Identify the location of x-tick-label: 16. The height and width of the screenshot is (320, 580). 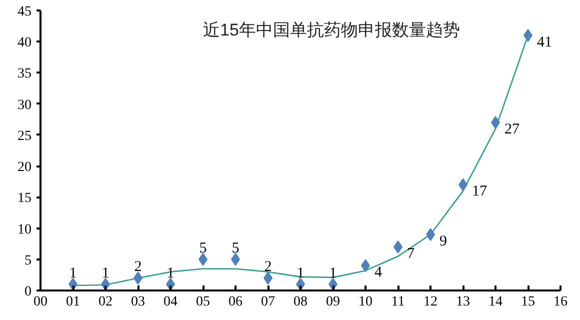
(561, 302).